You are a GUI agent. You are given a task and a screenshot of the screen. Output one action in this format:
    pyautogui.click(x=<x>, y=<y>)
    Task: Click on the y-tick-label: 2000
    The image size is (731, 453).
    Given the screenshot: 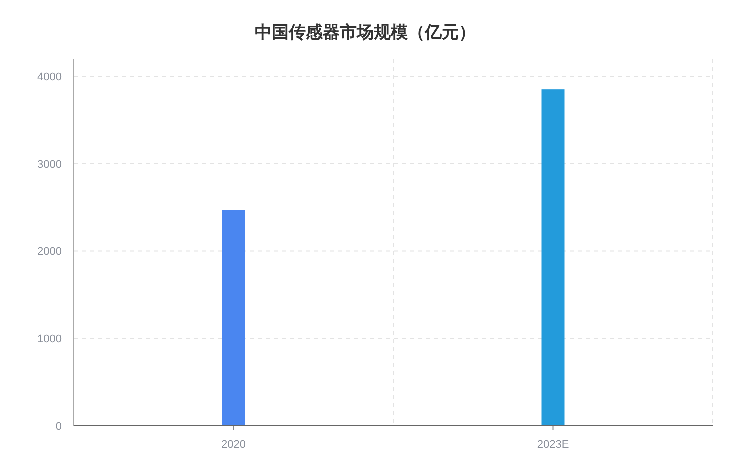 What is the action you would take?
    pyautogui.click(x=50, y=252)
    